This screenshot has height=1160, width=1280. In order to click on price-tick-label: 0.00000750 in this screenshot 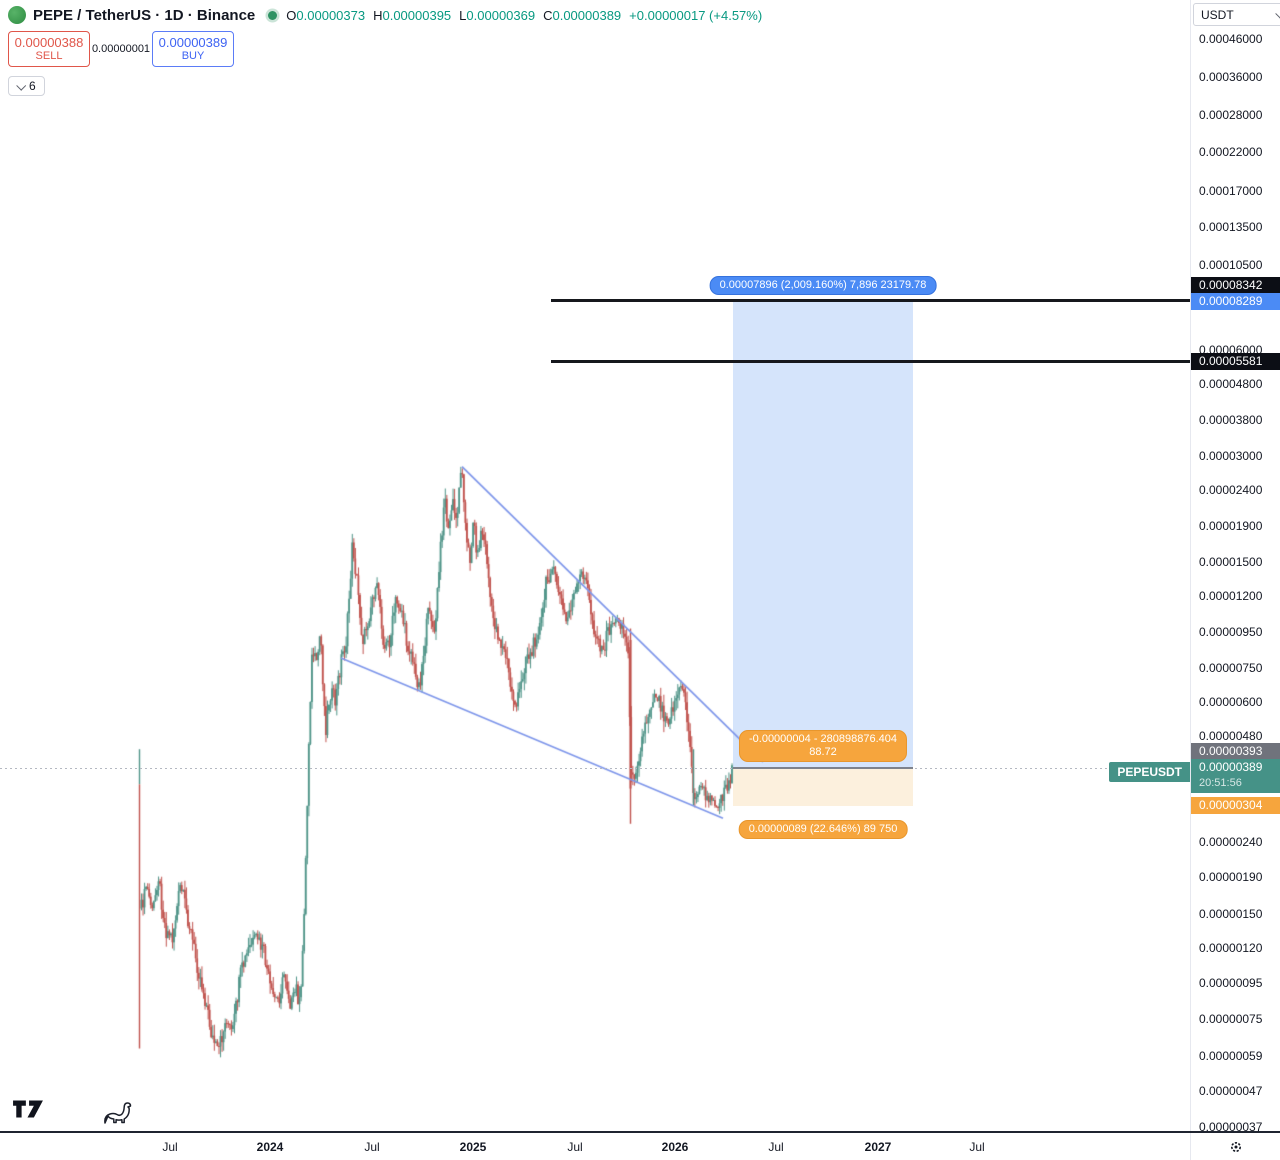, I will do `click(1231, 667)`.